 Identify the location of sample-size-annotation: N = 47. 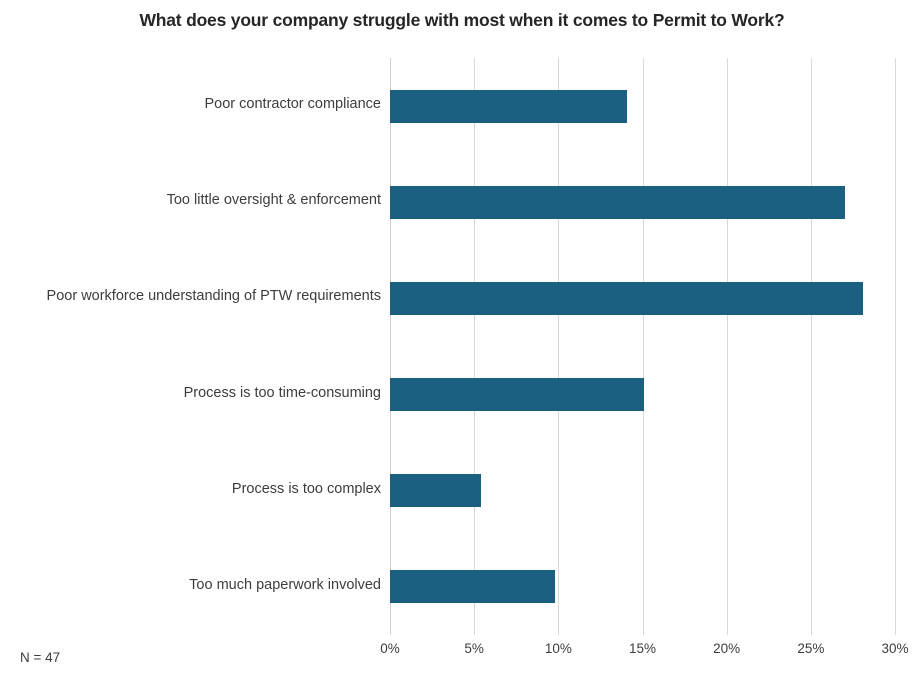
(40, 657).